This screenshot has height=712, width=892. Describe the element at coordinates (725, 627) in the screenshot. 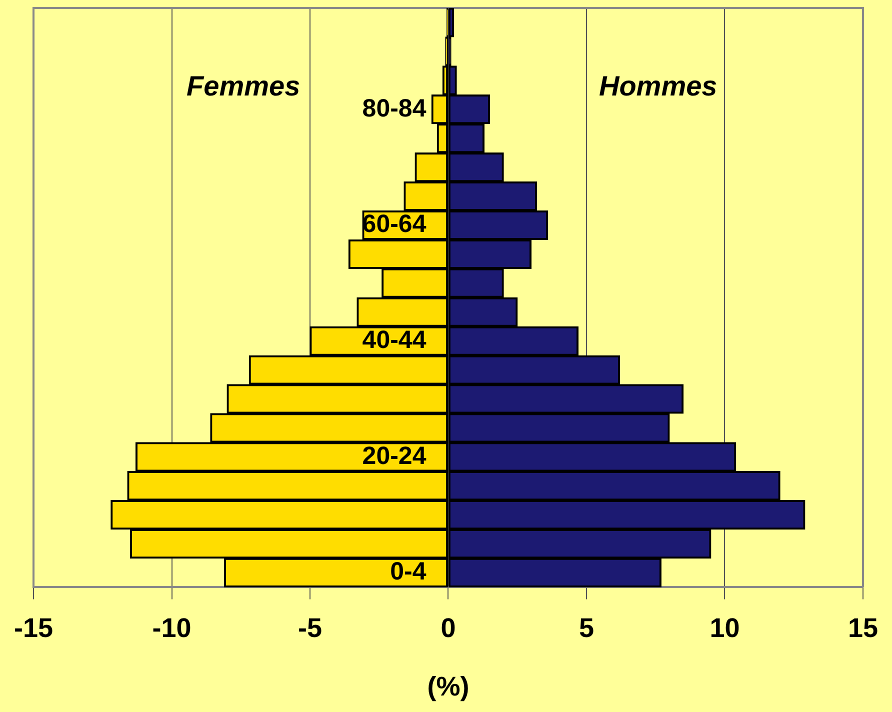

I see `x-tick-label: 10` at that location.